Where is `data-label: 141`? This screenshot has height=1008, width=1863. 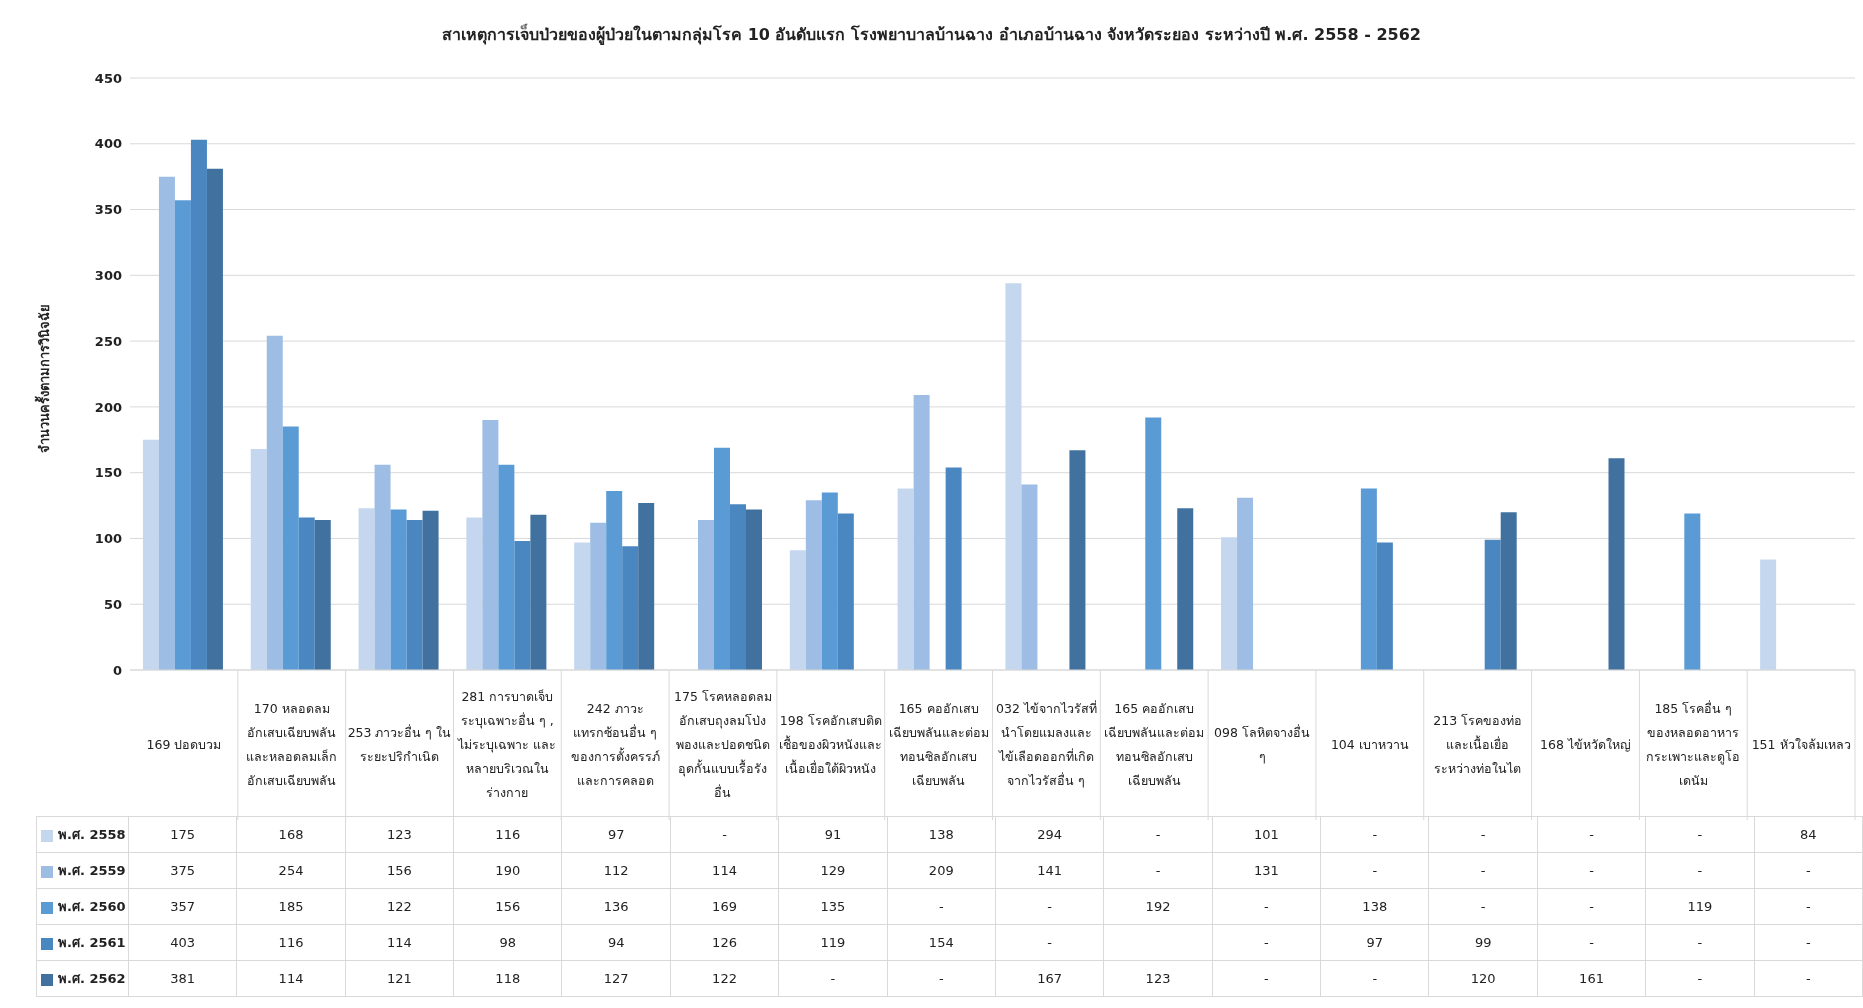
data-label: 141 is located at coordinates (1049, 870).